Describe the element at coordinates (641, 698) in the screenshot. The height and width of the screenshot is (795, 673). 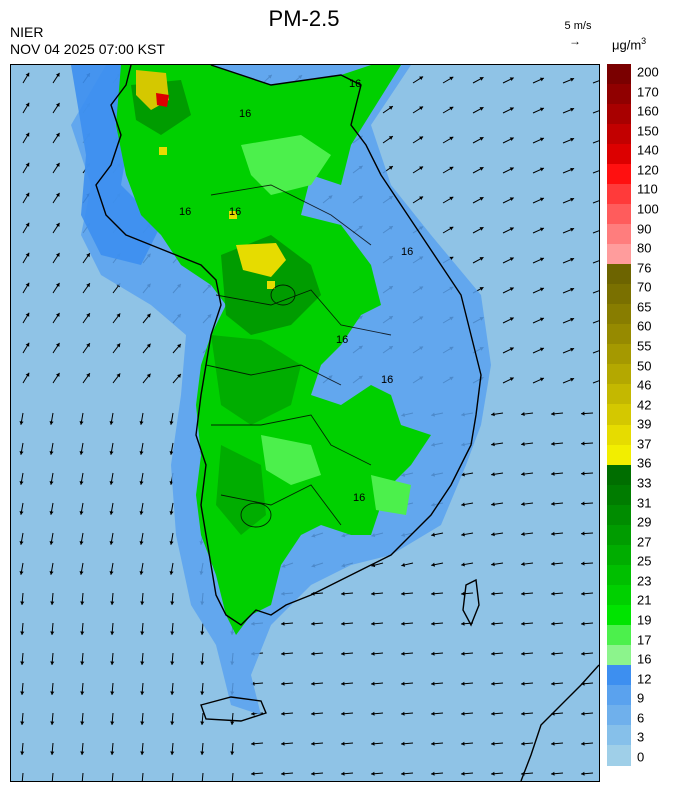
I see `color-scale-tick-label: 9` at that location.